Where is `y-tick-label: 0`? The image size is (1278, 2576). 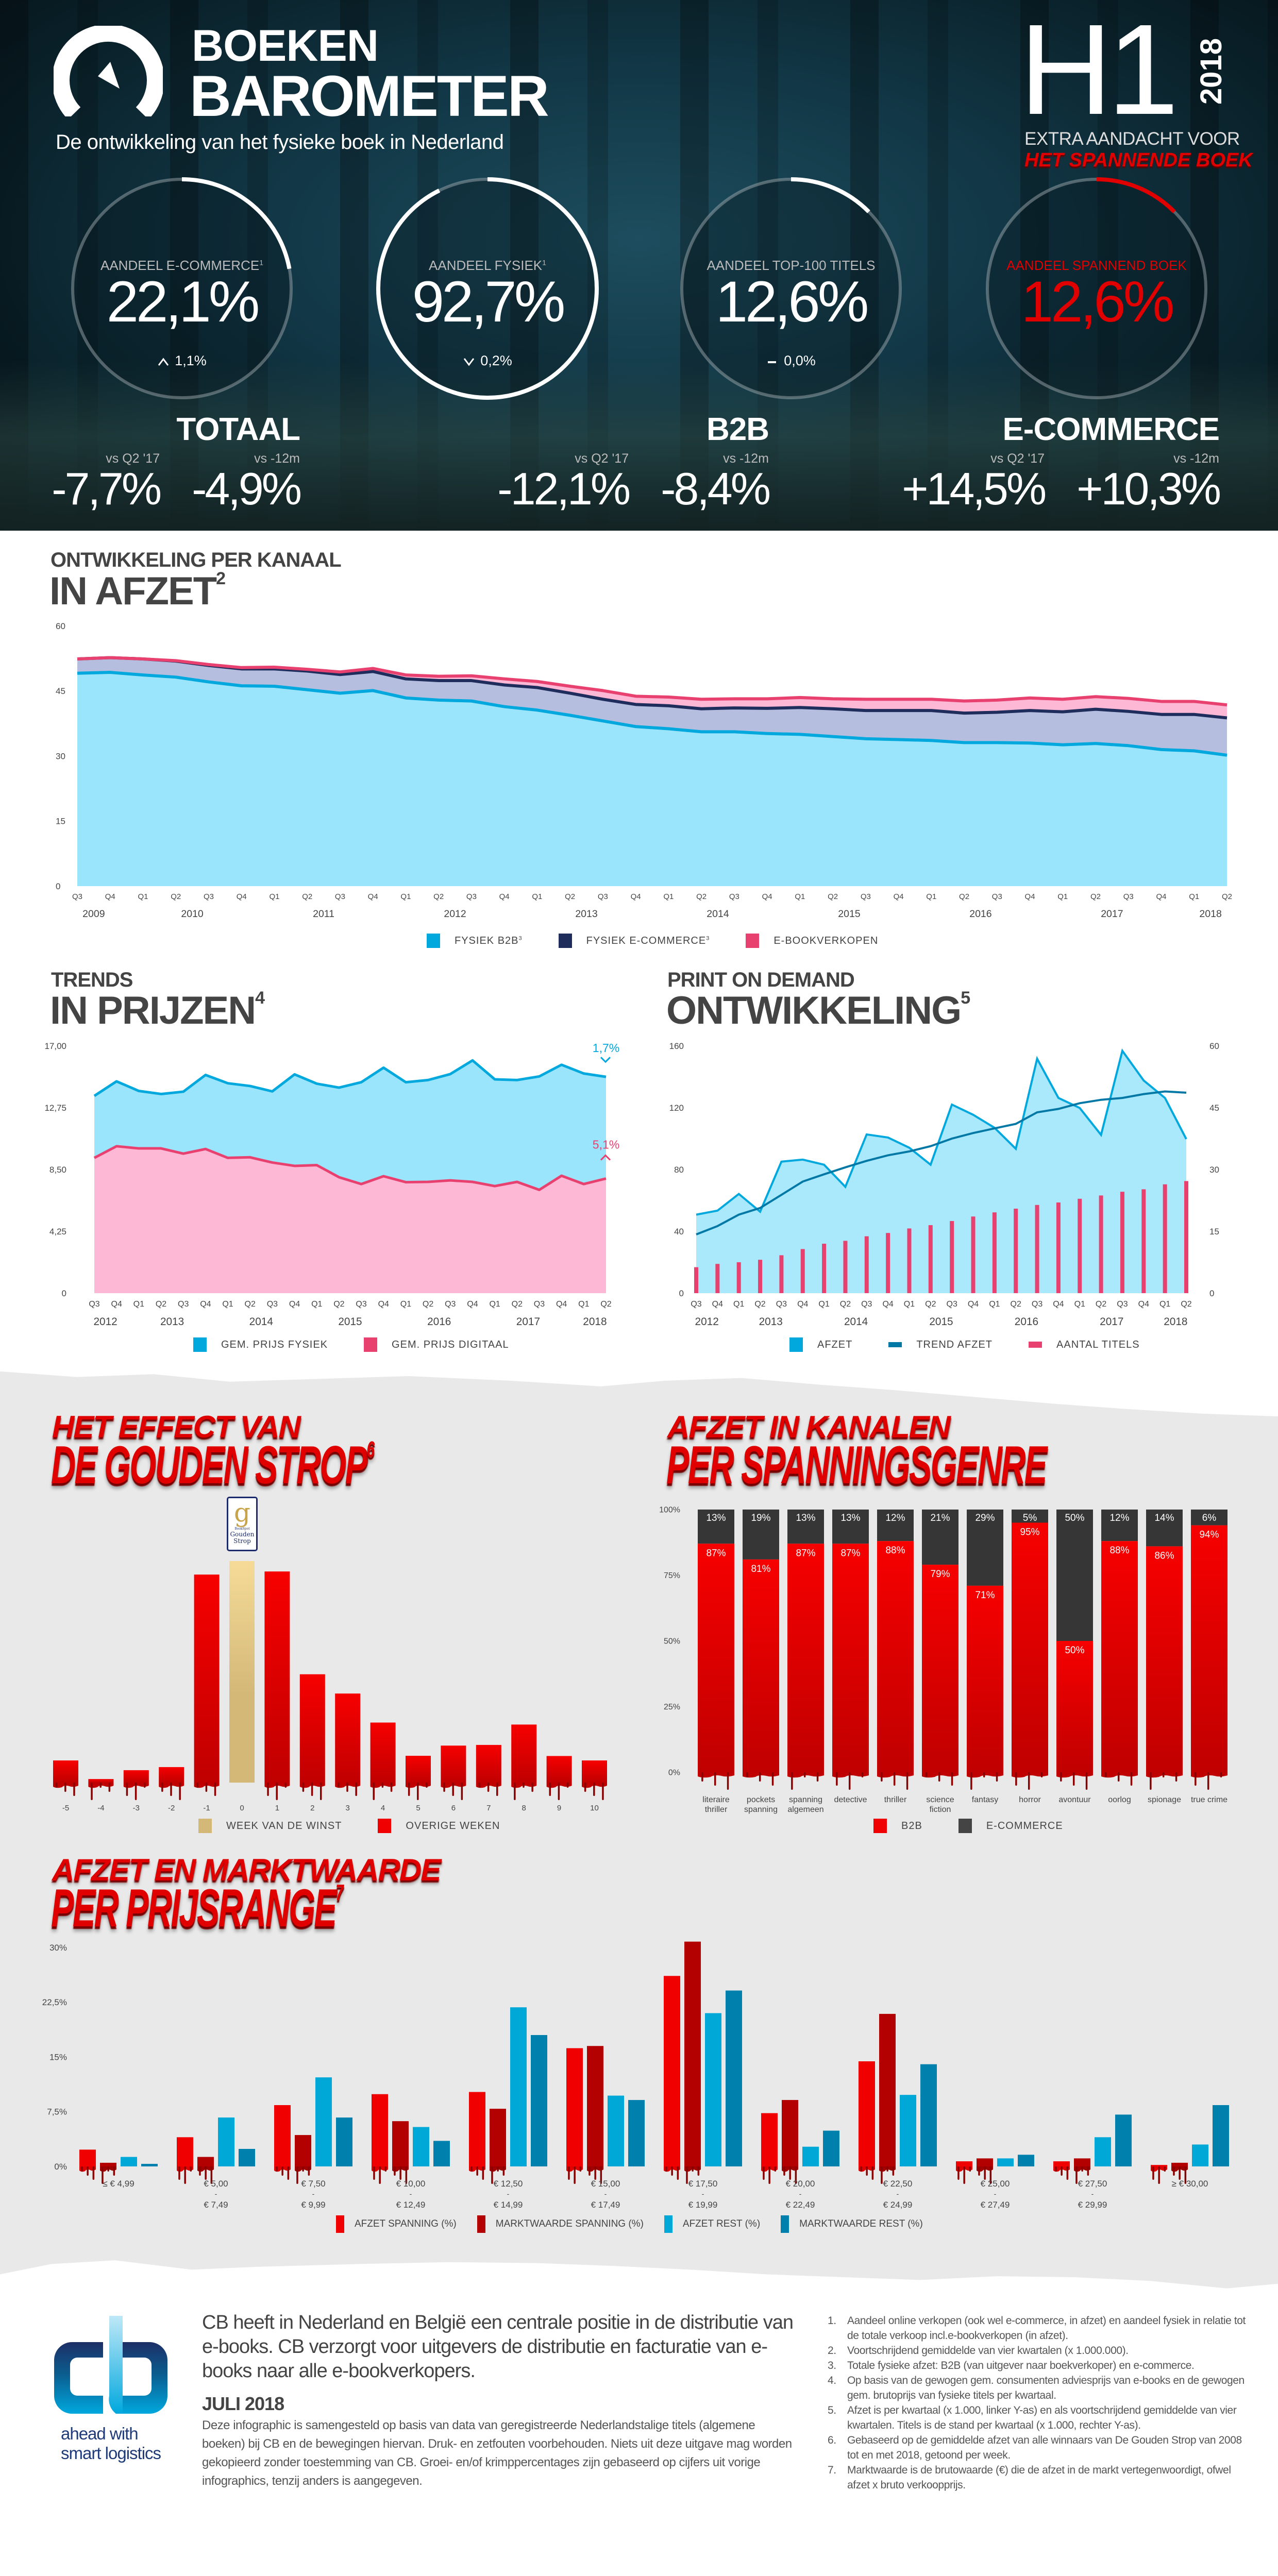 y-tick-label: 0 is located at coordinates (64, 1293).